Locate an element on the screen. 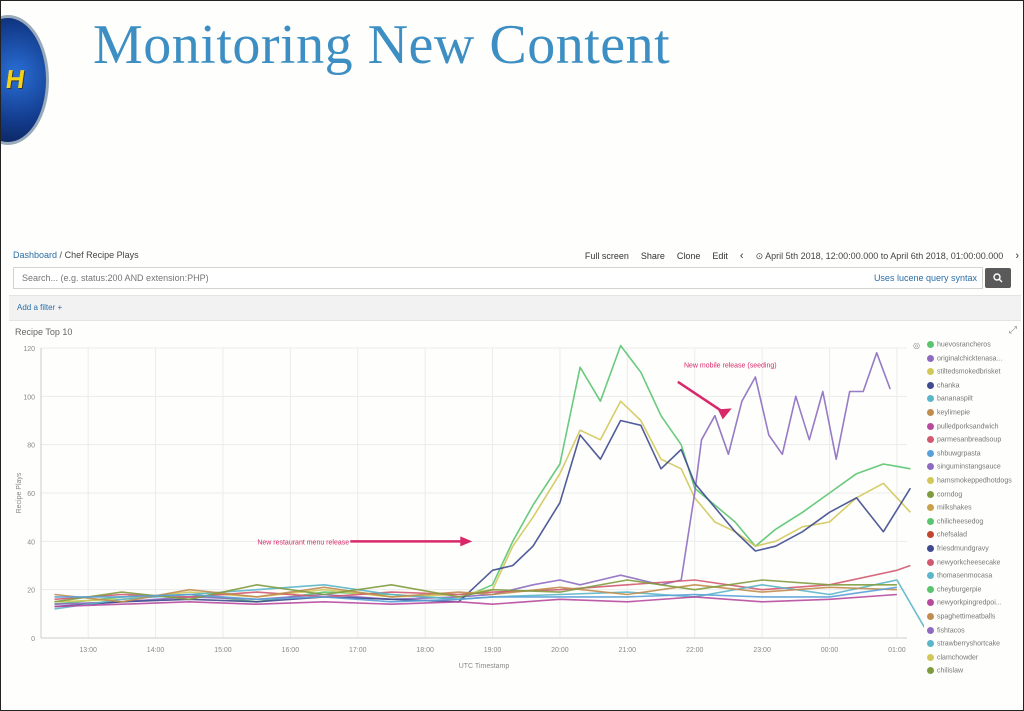 The width and height of the screenshot is (1024, 711). legend-item: friesdmundgravy is located at coordinates (958, 550).